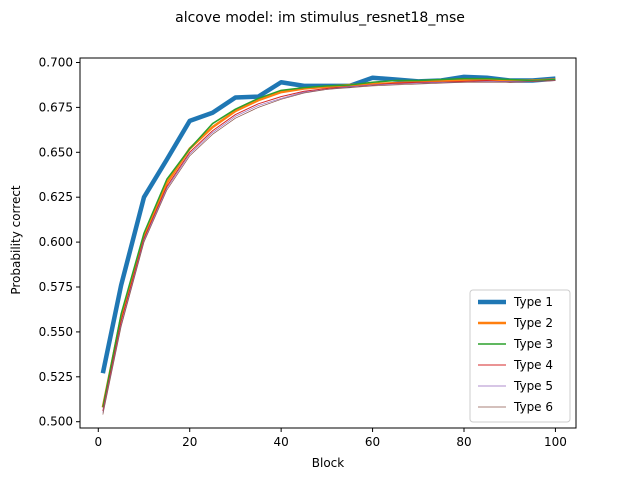 The height and width of the screenshot is (480, 640). What do you see at coordinates (98, 442) in the screenshot?
I see `x-tick-label: 0` at bounding box center [98, 442].